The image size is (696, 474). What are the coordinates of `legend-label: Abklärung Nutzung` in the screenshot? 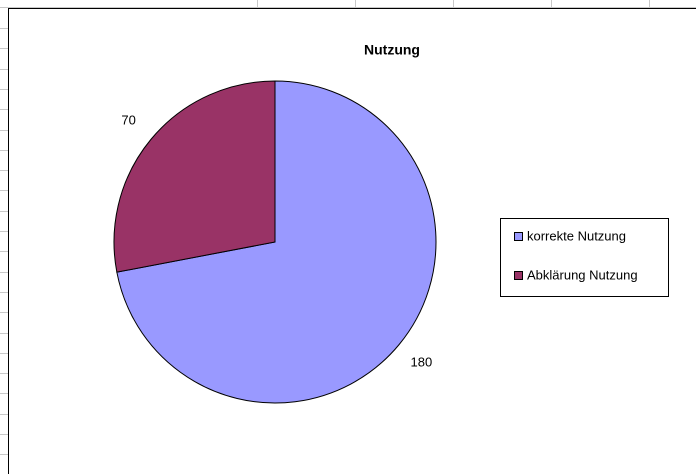 It's located at (582, 274).